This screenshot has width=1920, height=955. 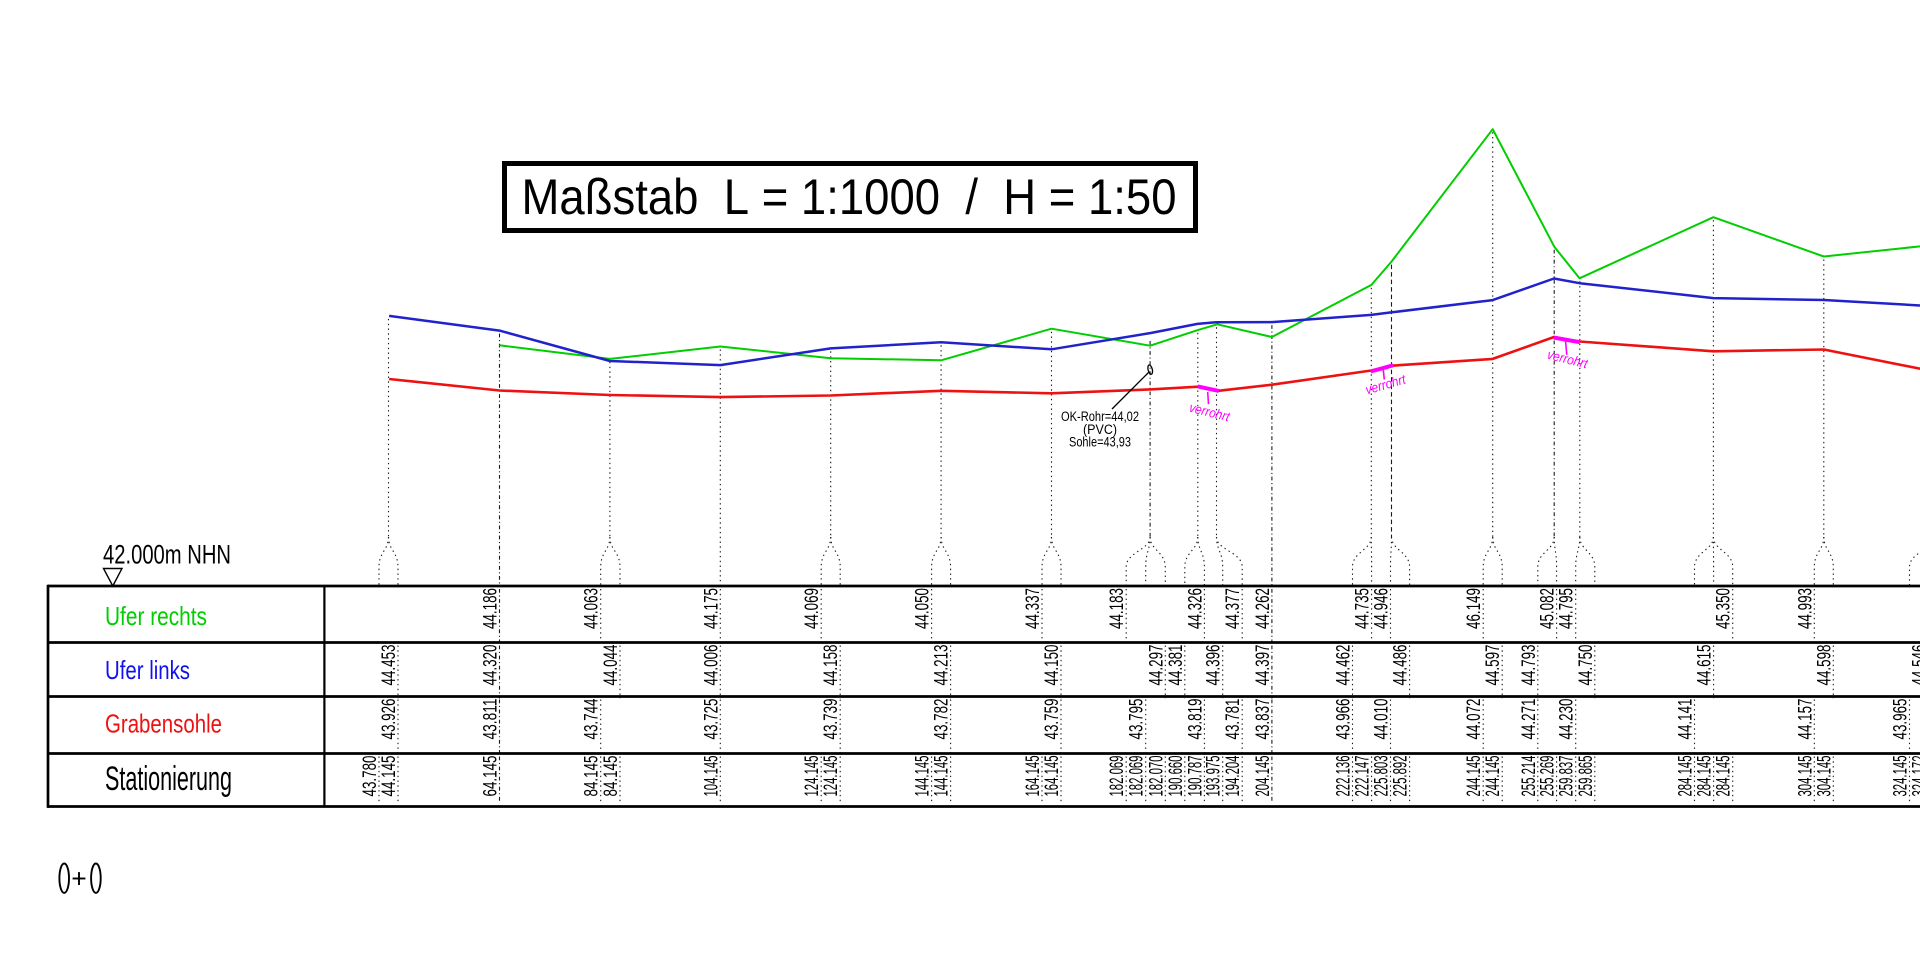 What do you see at coordinates (1195, 608) in the screenshot?
I see `svg-text: 44.326` at bounding box center [1195, 608].